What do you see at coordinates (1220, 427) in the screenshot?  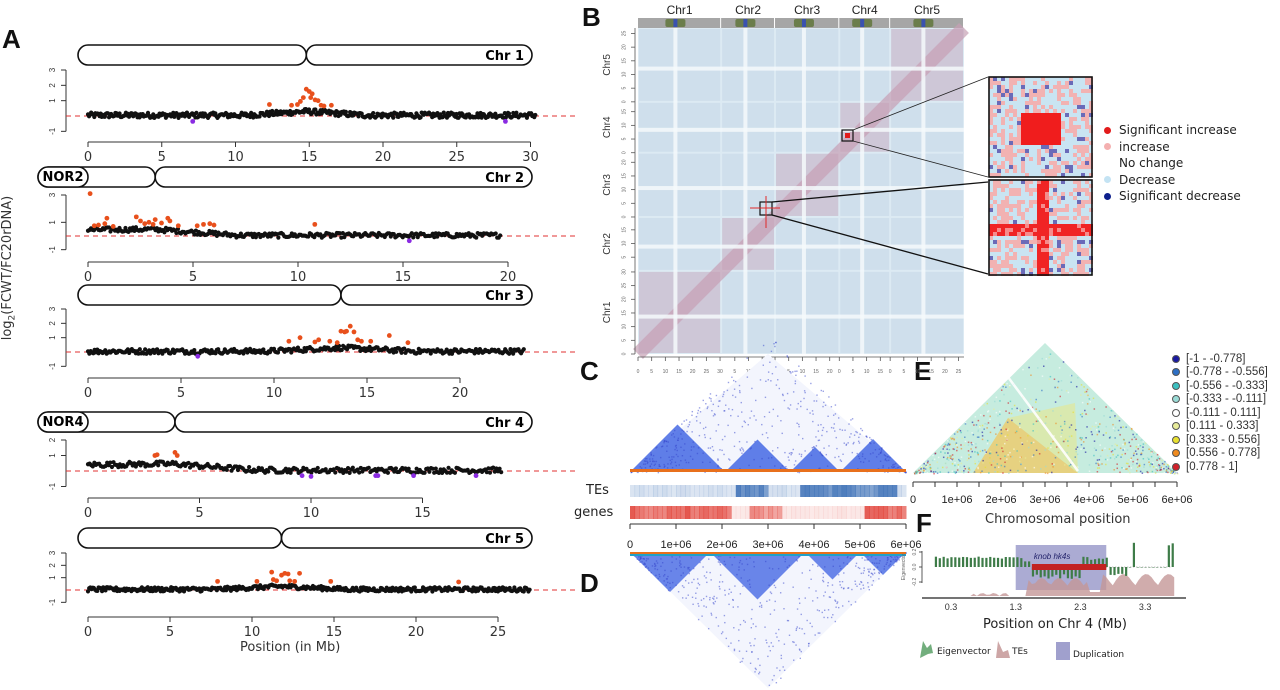 I see `legend-item: [0.111 - 0.333]` at bounding box center [1220, 427].